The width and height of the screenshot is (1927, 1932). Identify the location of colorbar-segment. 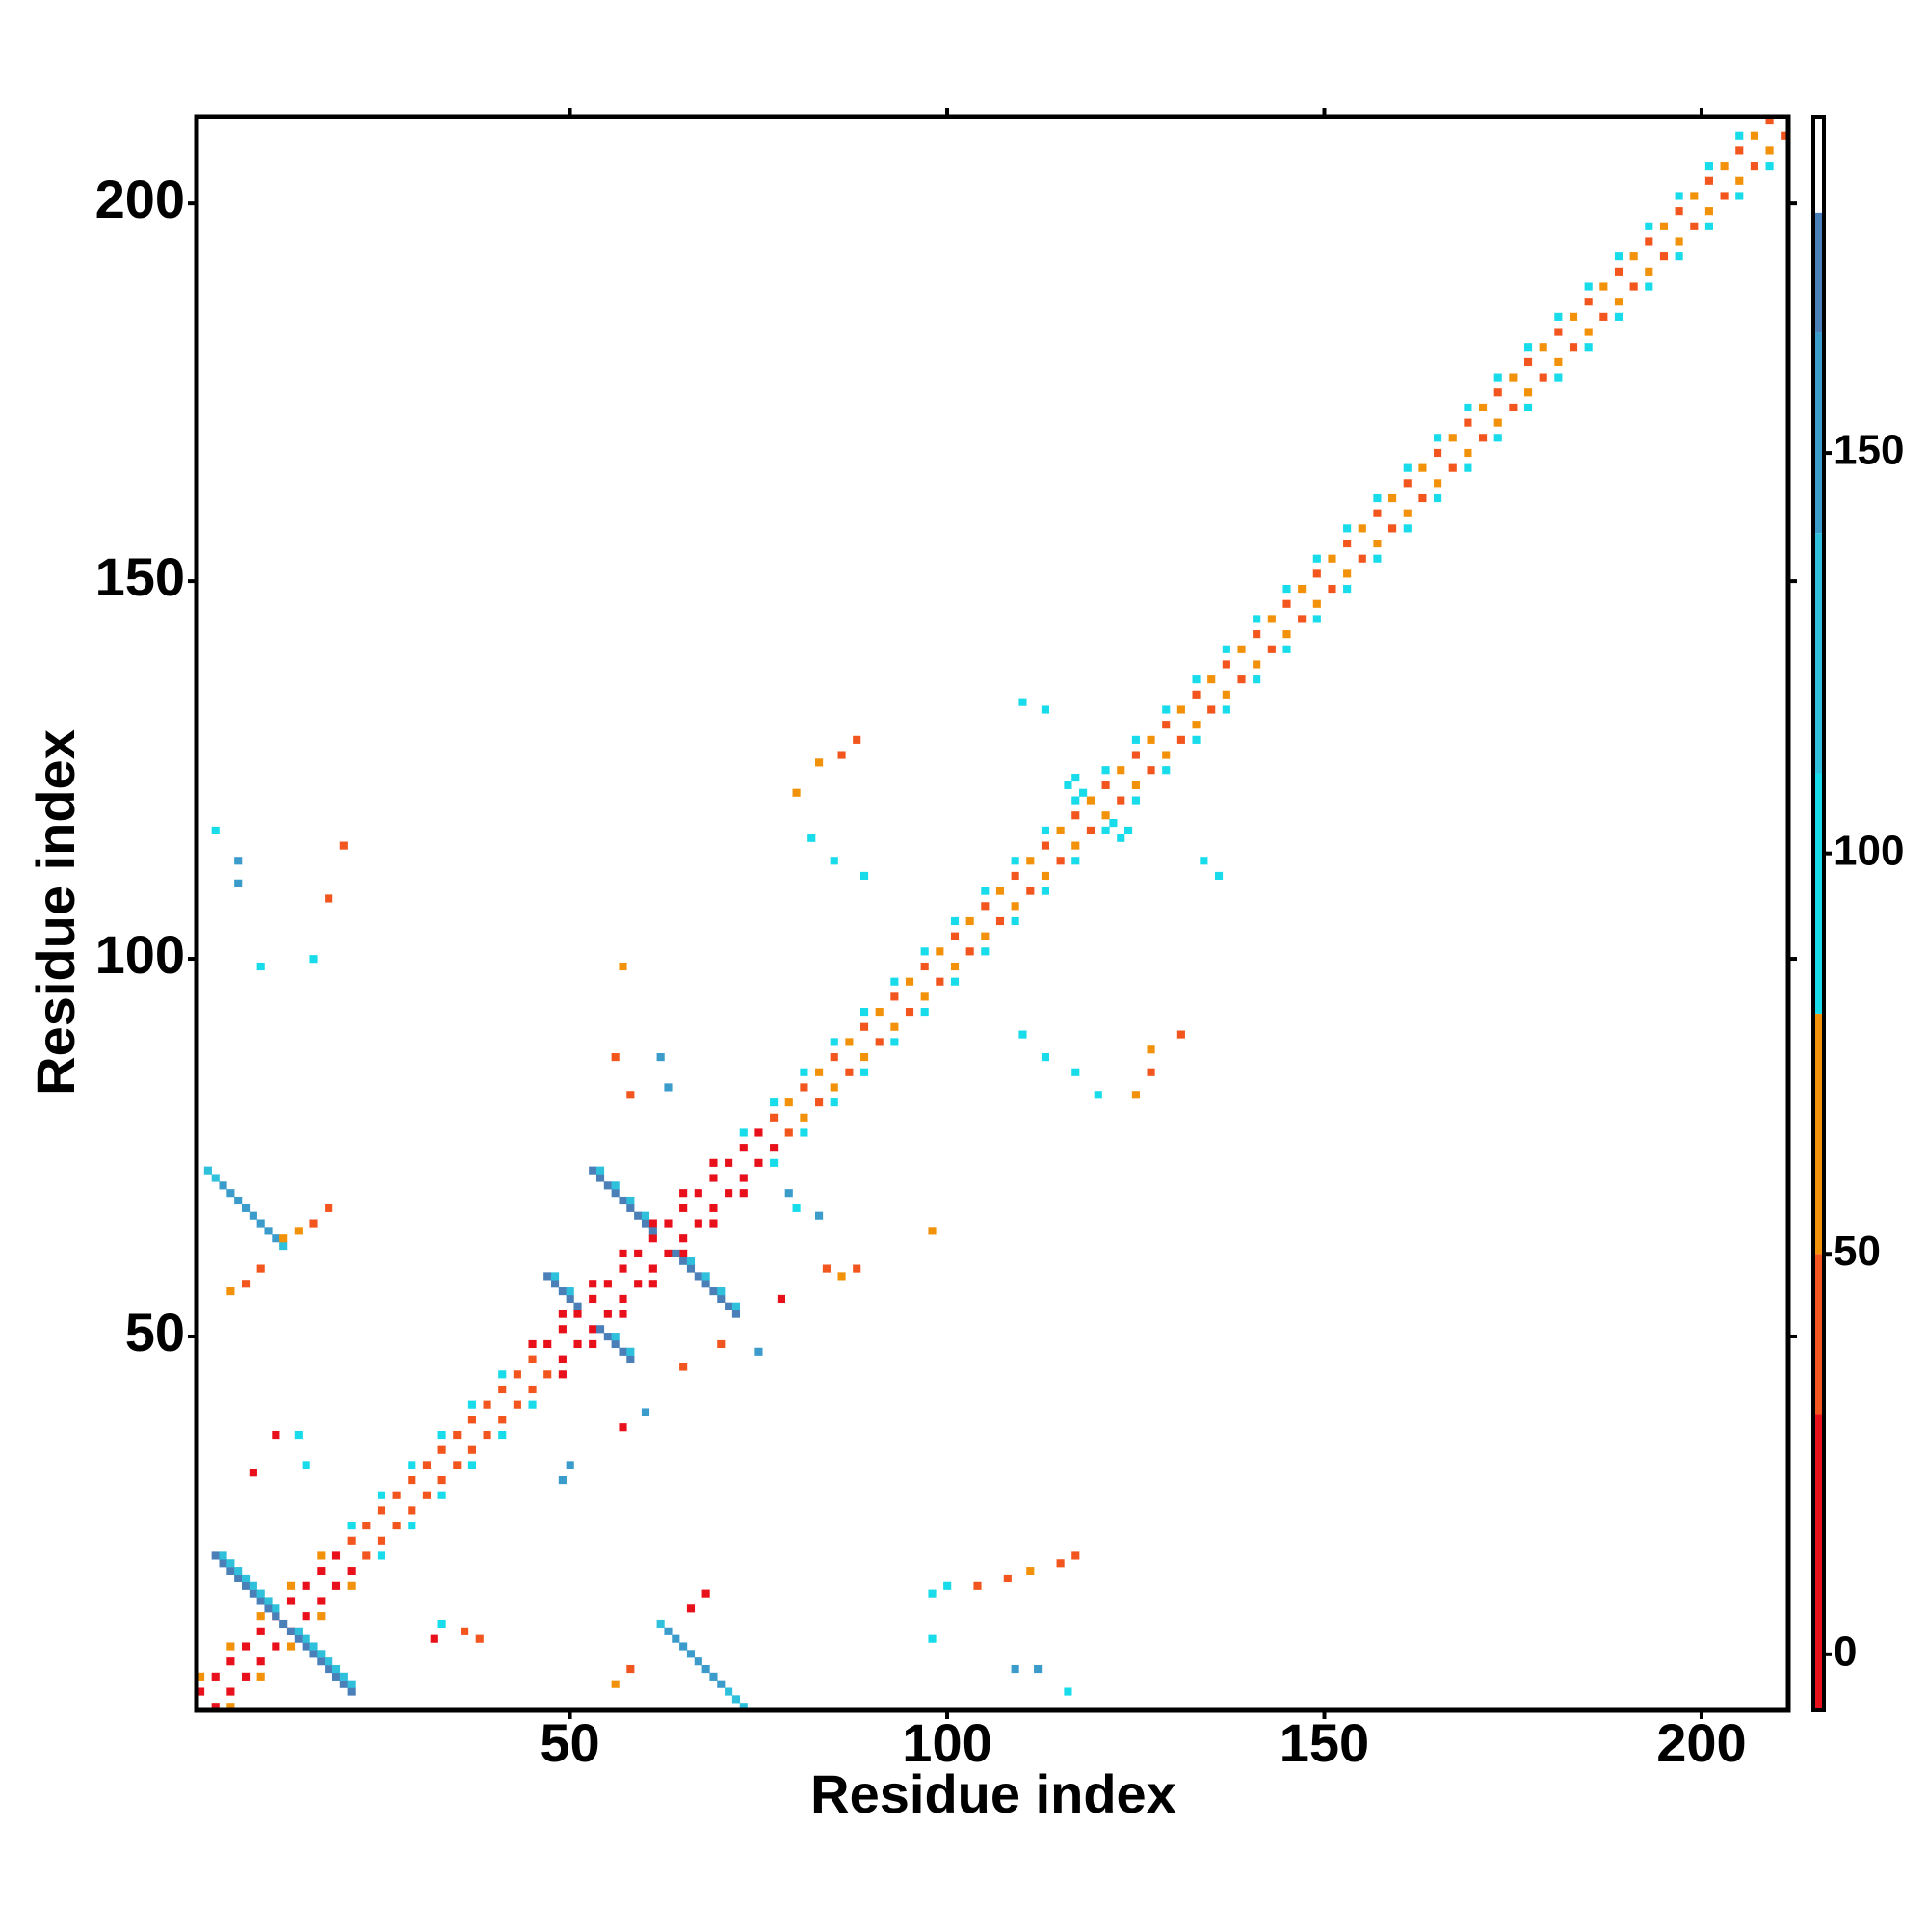
(1819, 1334).